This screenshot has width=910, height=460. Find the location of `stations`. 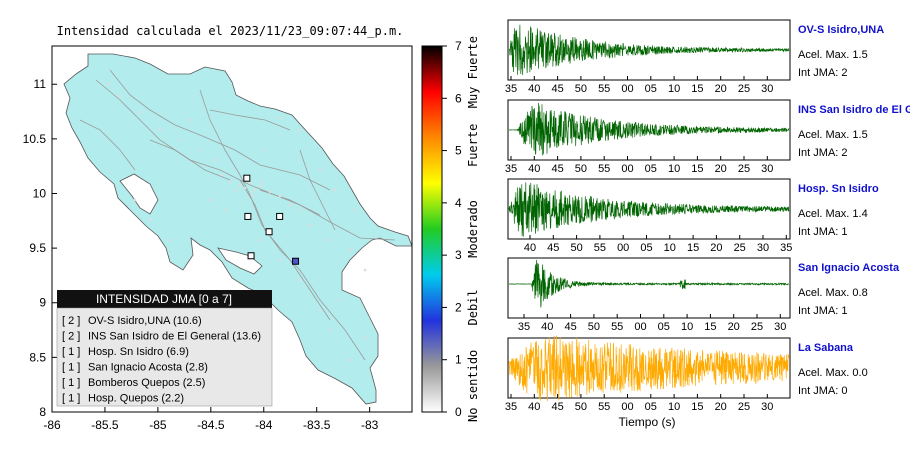

stations is located at coordinates (271, 219).